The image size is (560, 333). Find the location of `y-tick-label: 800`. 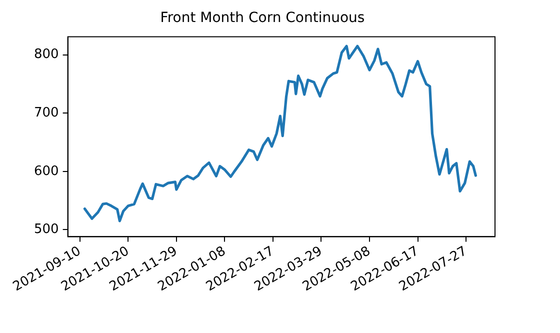

y-tick-label: 800 is located at coordinates (46, 54).